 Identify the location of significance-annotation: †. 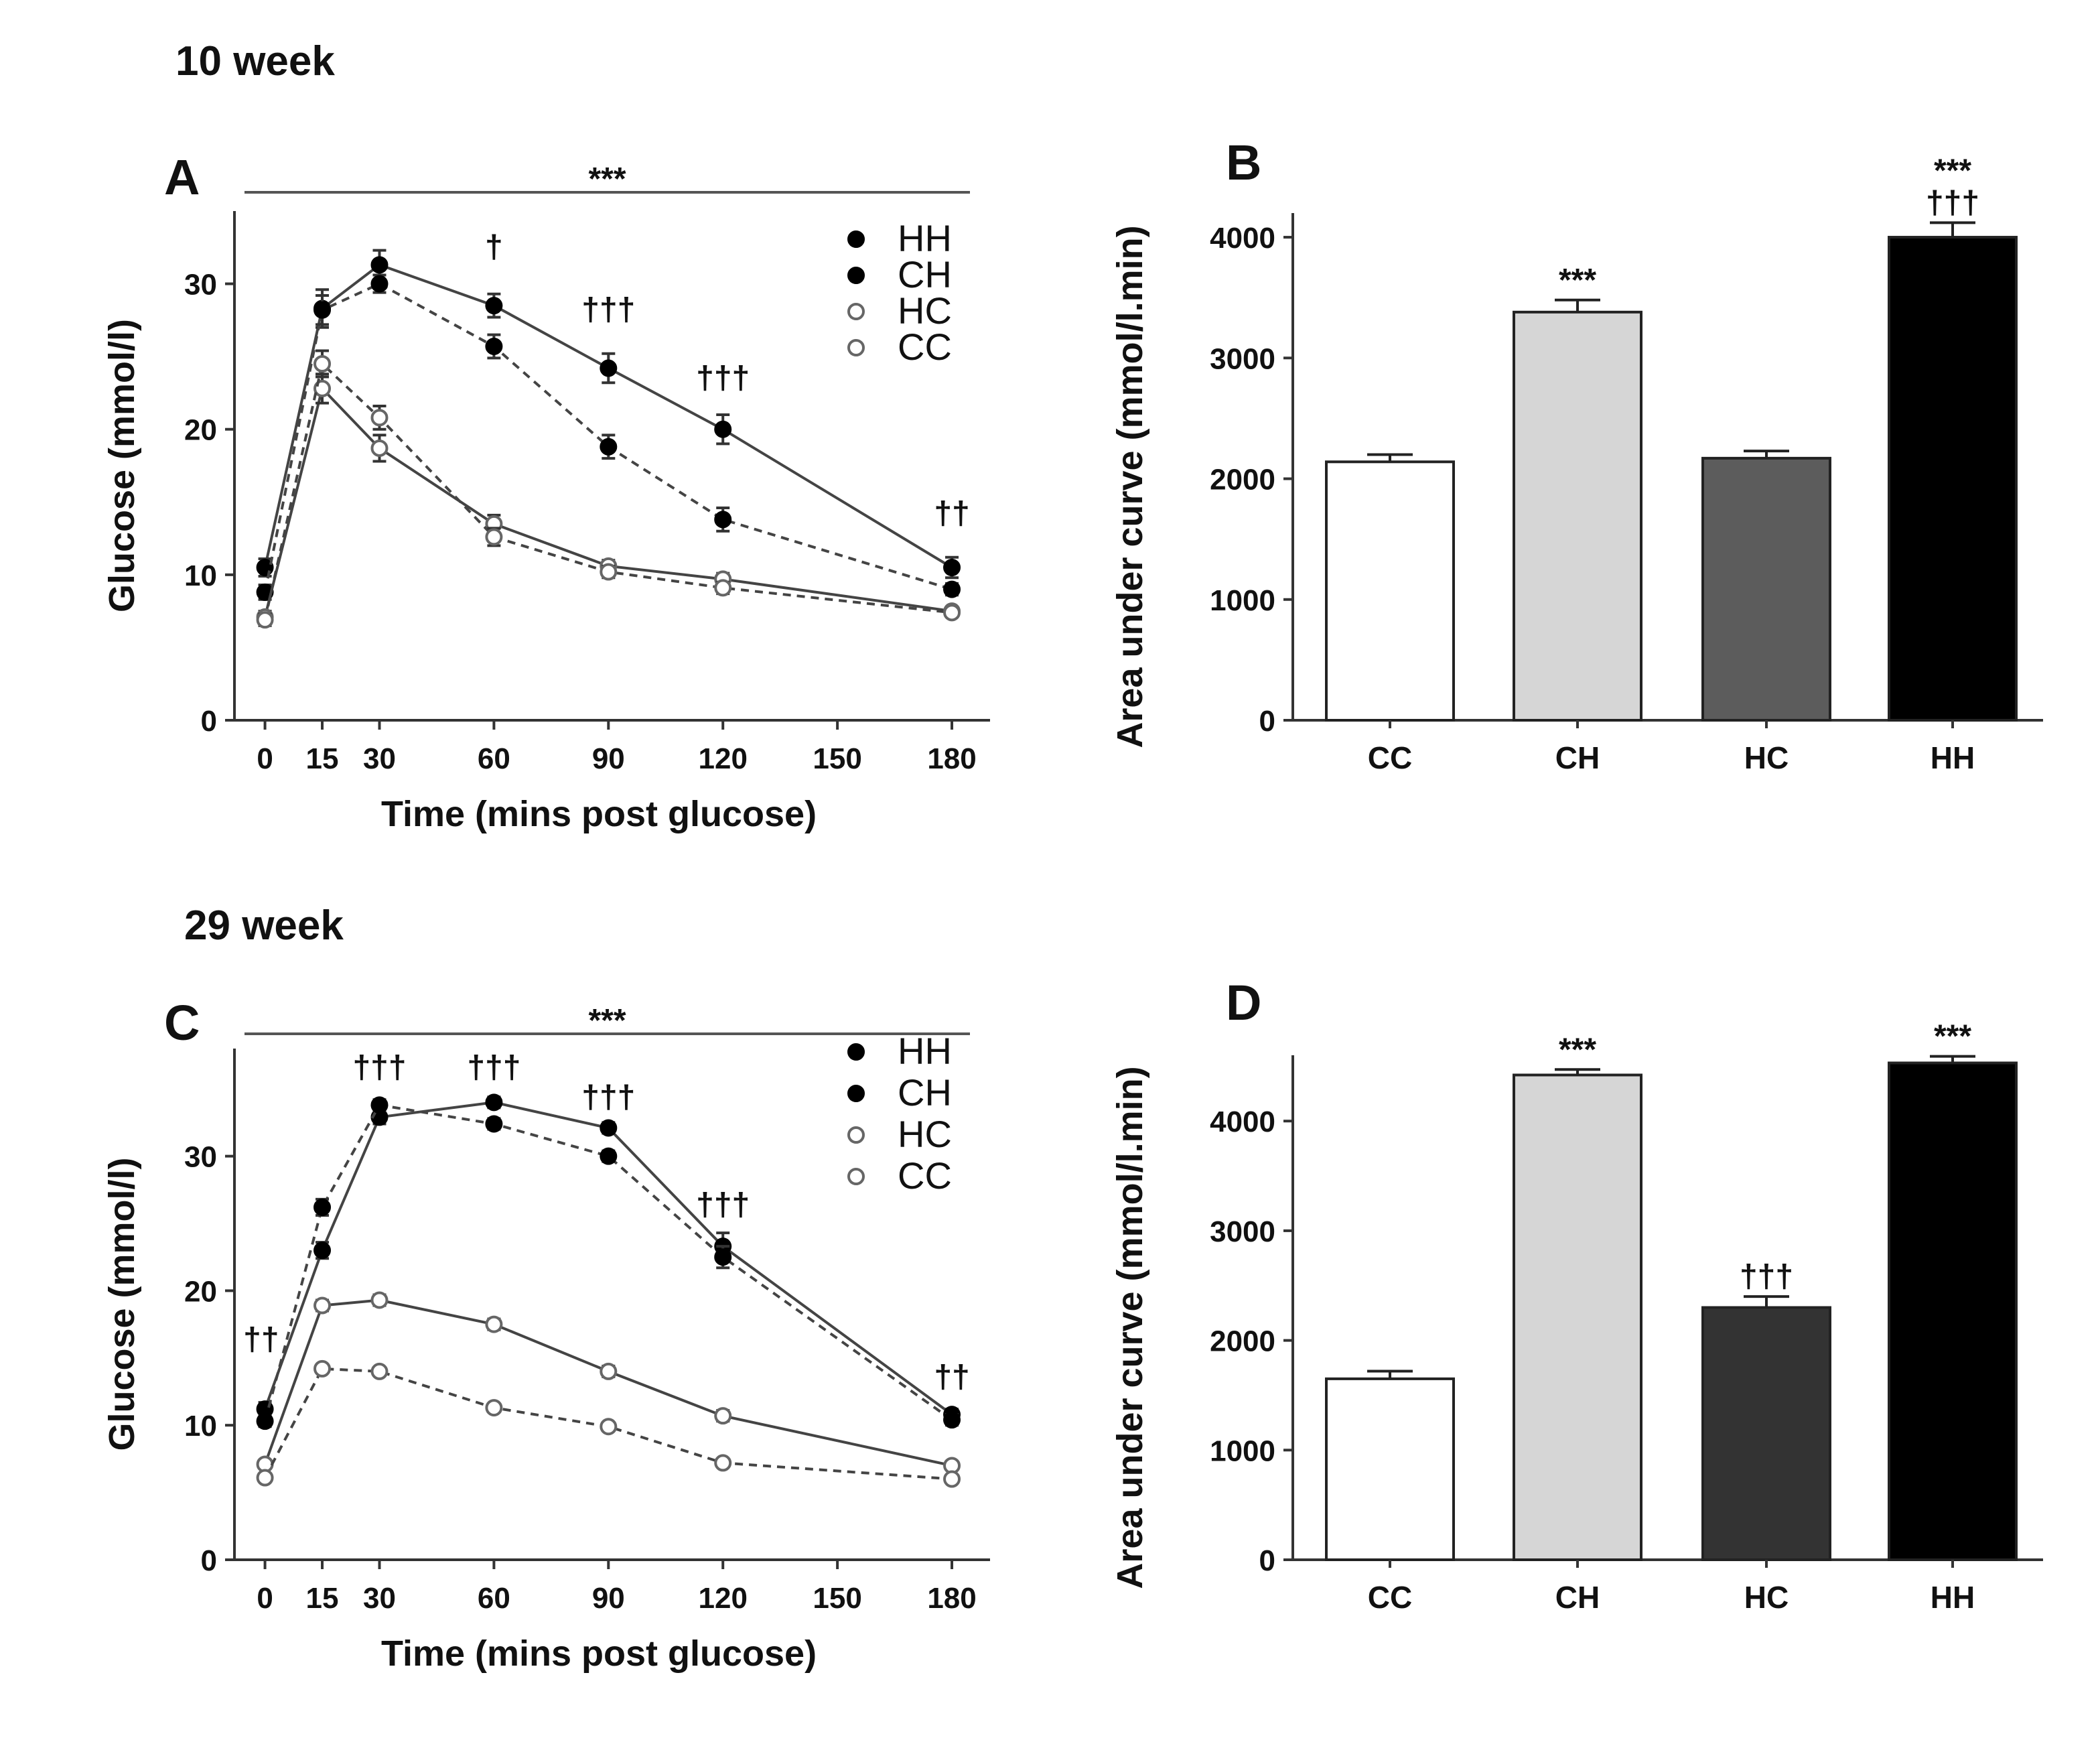
(494, 247).